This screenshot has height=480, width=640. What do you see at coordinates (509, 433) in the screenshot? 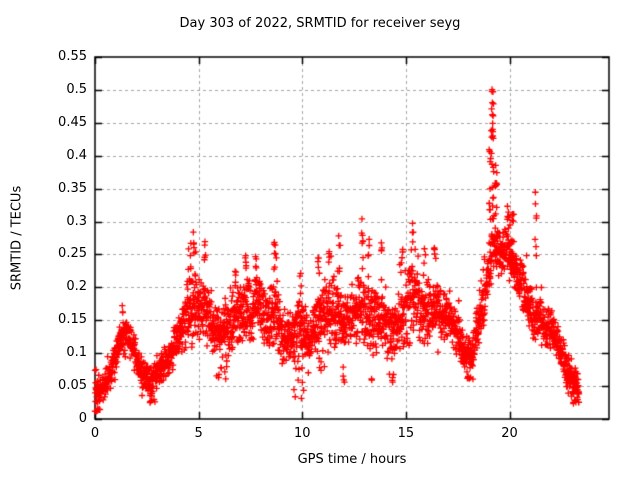
I see `x-tick-label: 20` at bounding box center [509, 433].